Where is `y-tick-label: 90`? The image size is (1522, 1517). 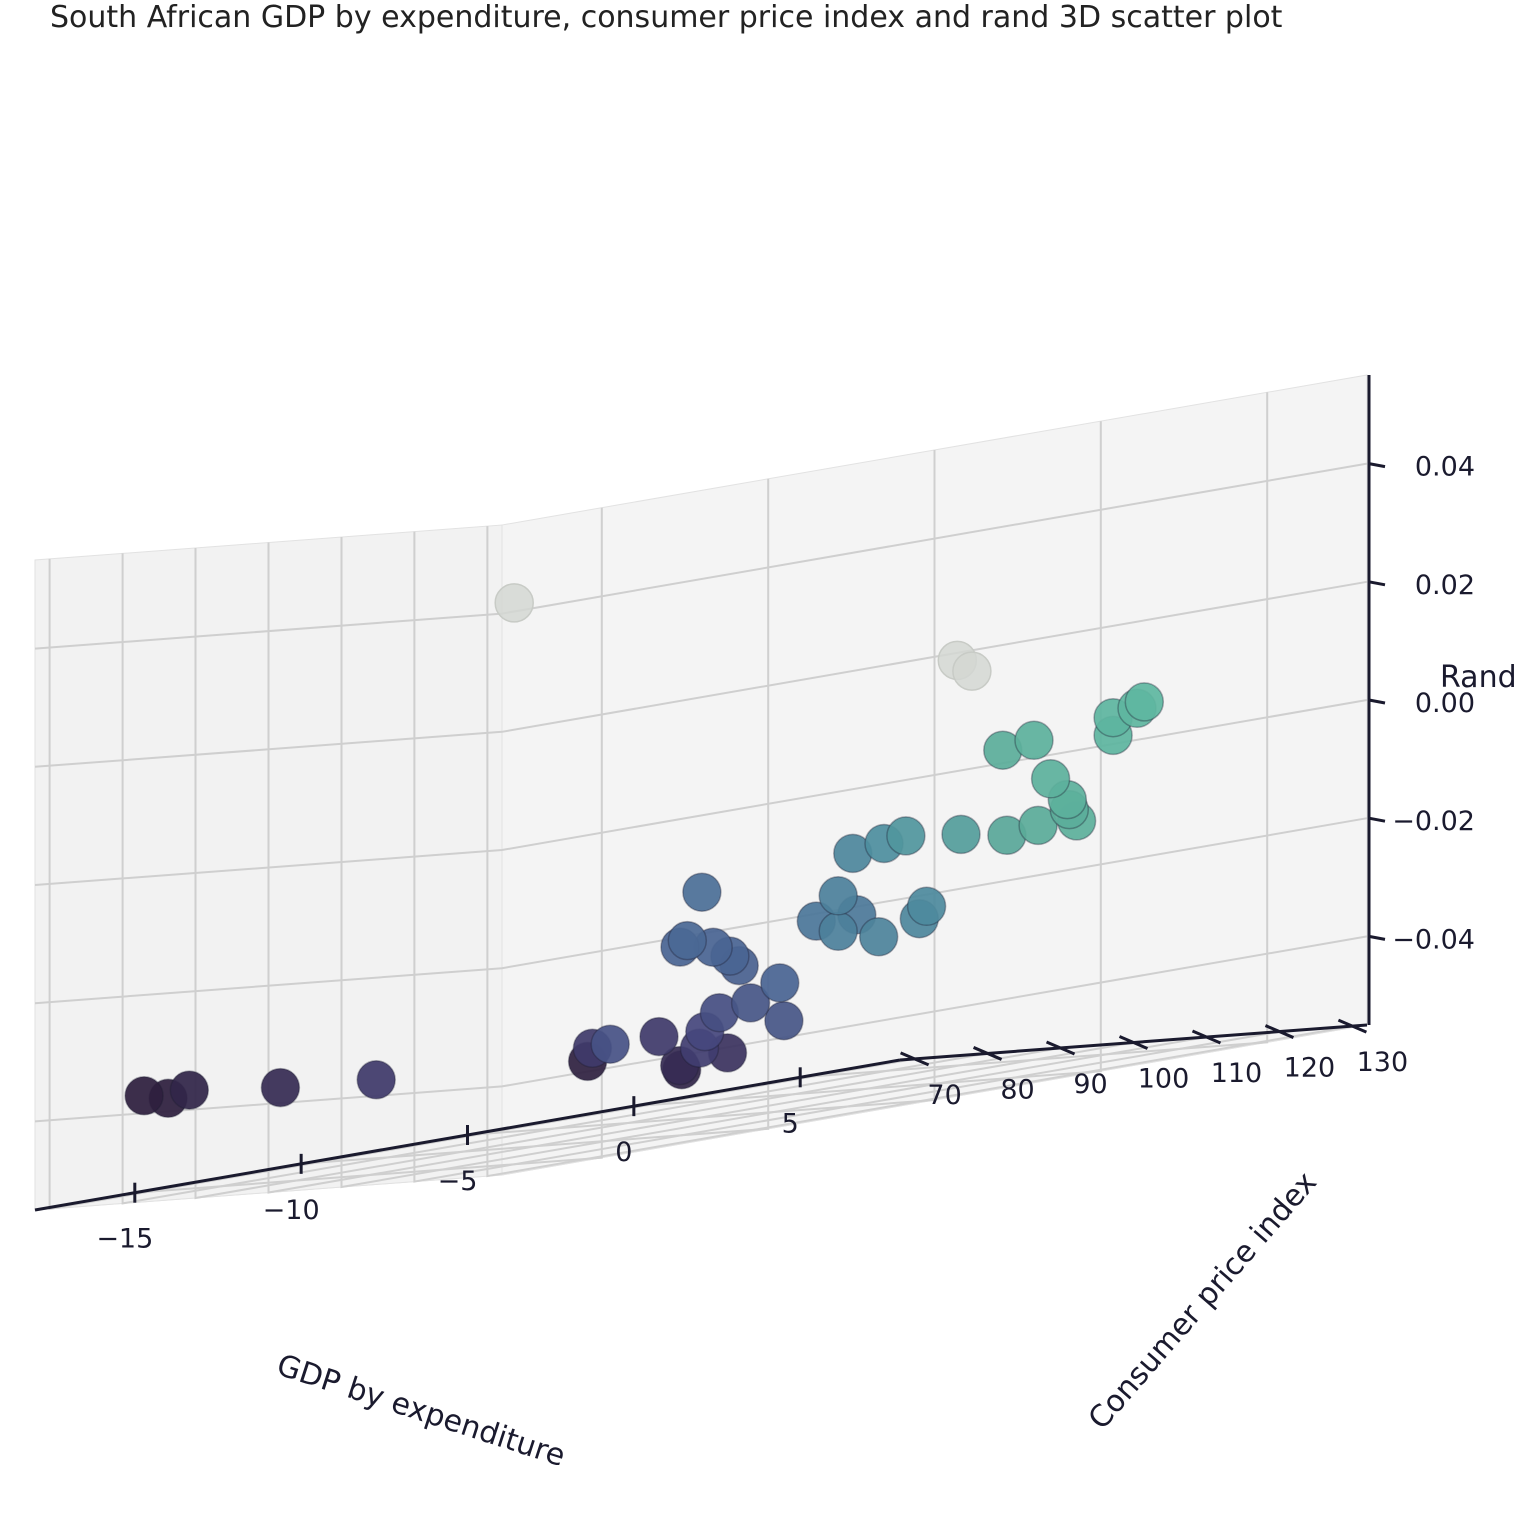 y-tick-label: 90 is located at coordinates (1090, 1084).